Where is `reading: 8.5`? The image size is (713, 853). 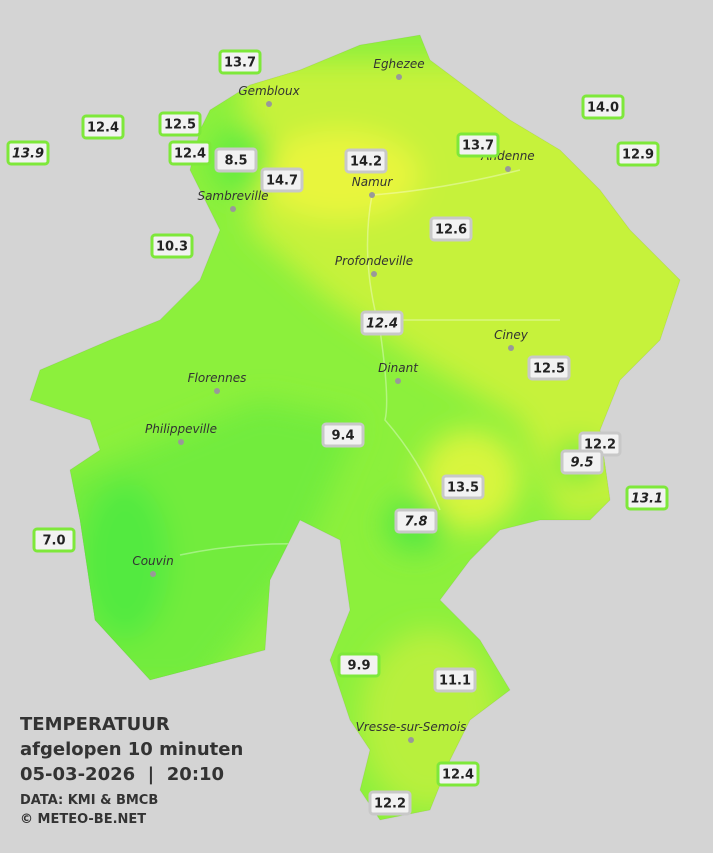 reading: 8.5 is located at coordinates (236, 160).